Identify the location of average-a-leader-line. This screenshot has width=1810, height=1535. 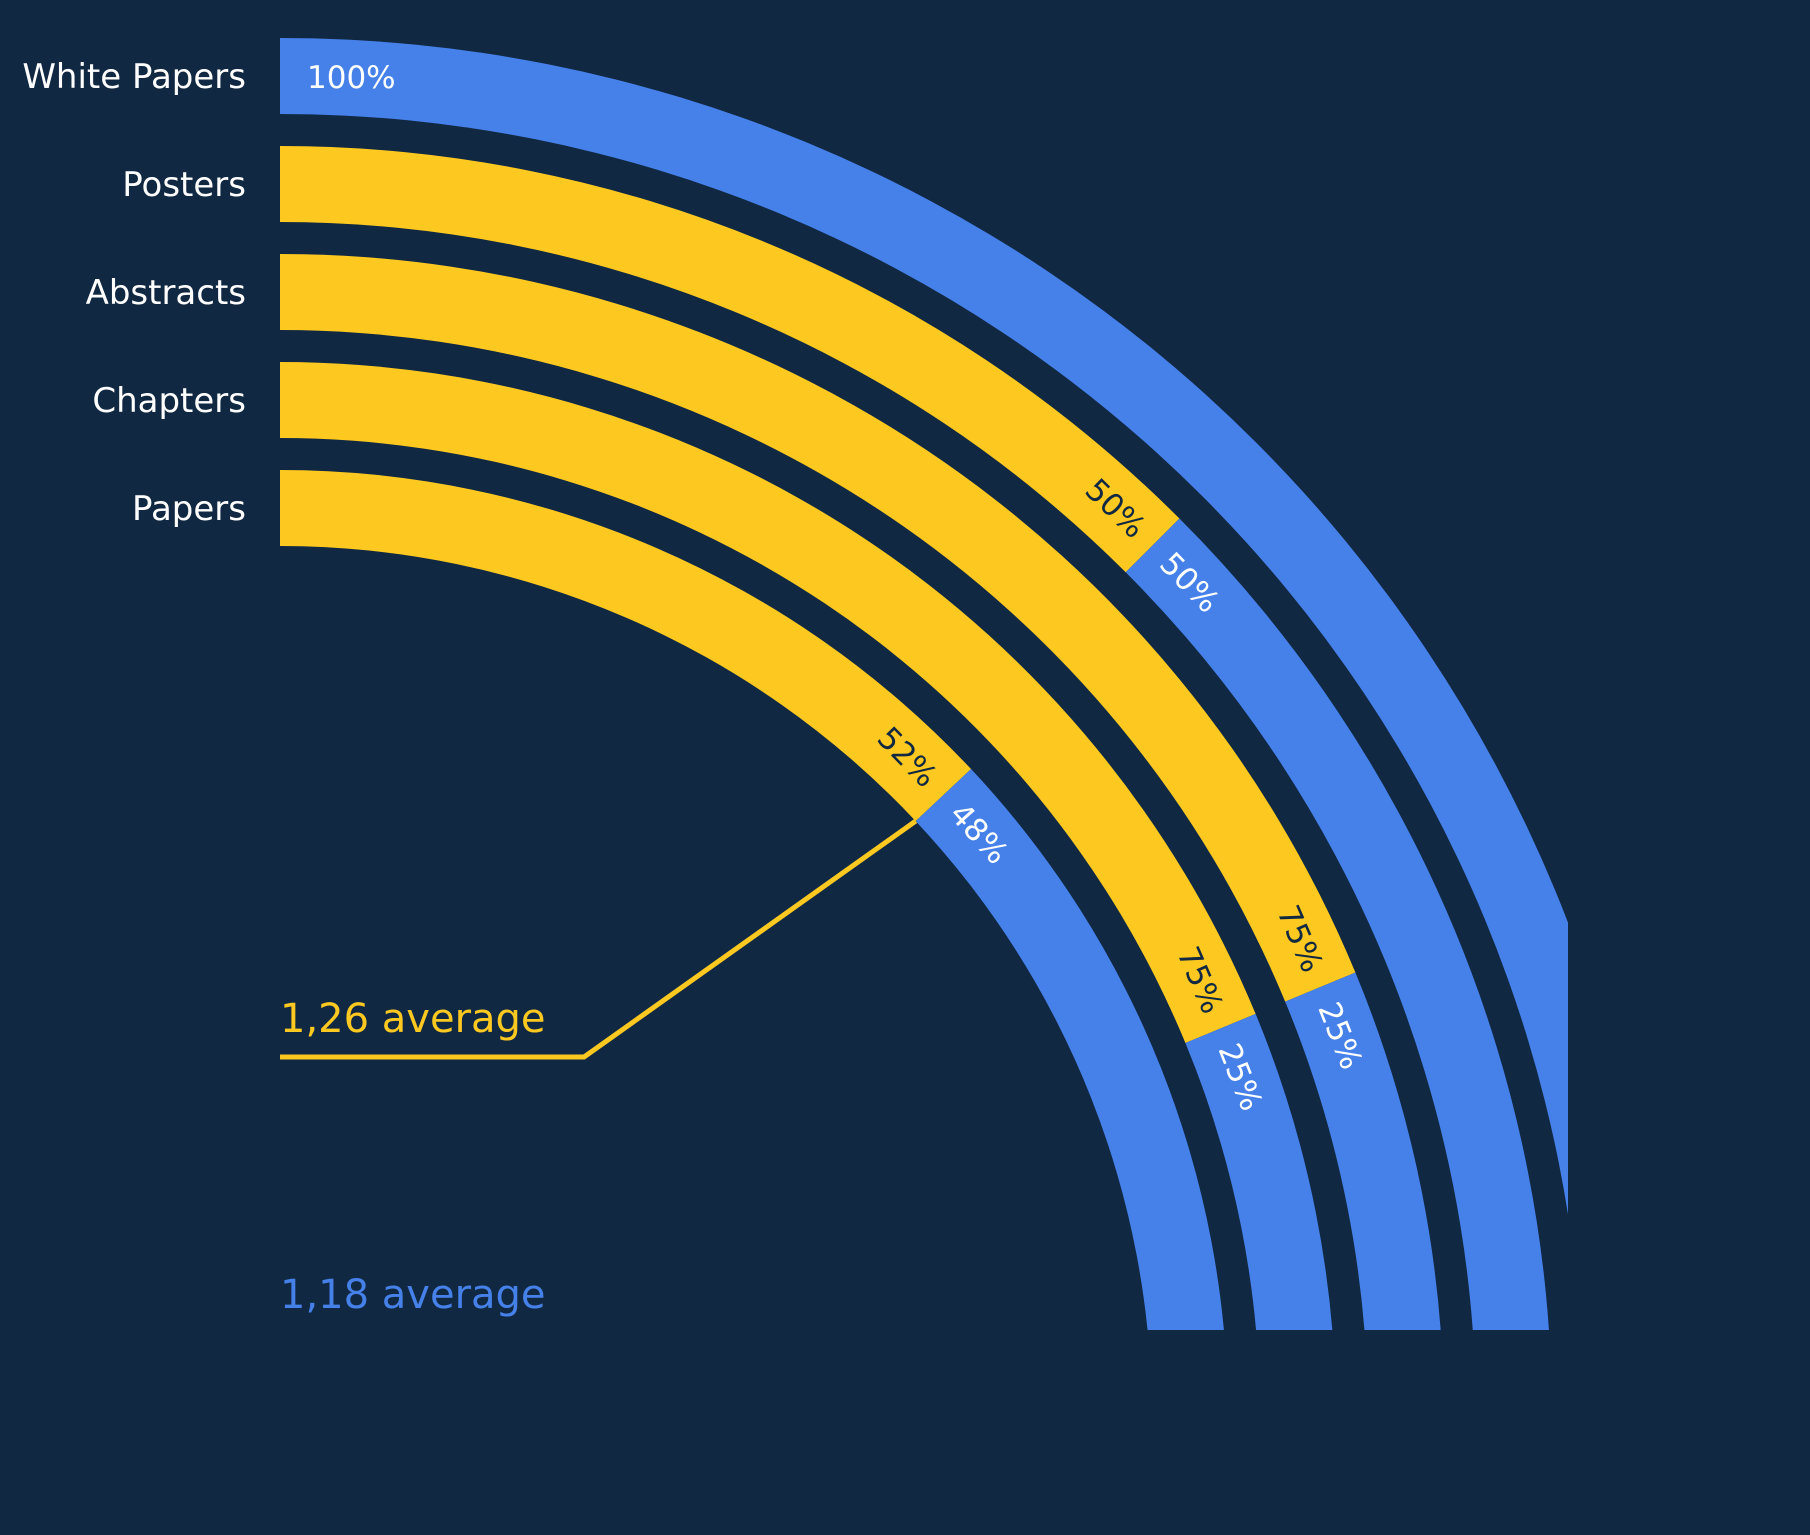
(599, 939).